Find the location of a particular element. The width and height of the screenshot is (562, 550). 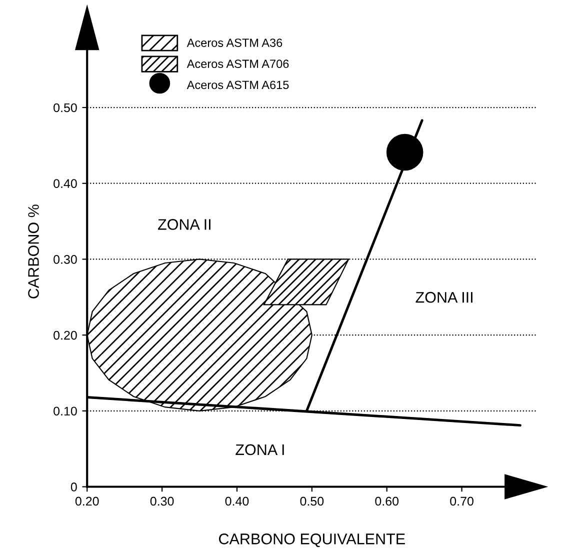

y-tick-label: 0 is located at coordinates (73, 487).